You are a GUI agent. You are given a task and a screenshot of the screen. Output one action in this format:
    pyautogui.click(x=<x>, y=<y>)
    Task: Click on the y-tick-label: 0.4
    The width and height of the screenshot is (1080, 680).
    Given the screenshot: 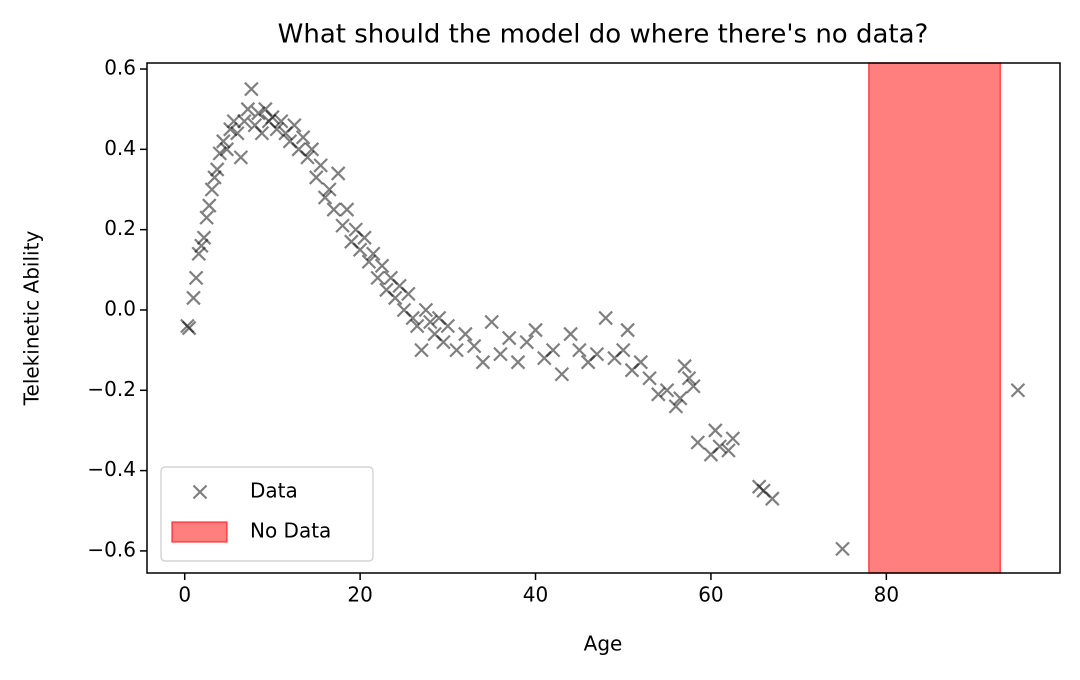 What is the action you would take?
    pyautogui.click(x=120, y=148)
    